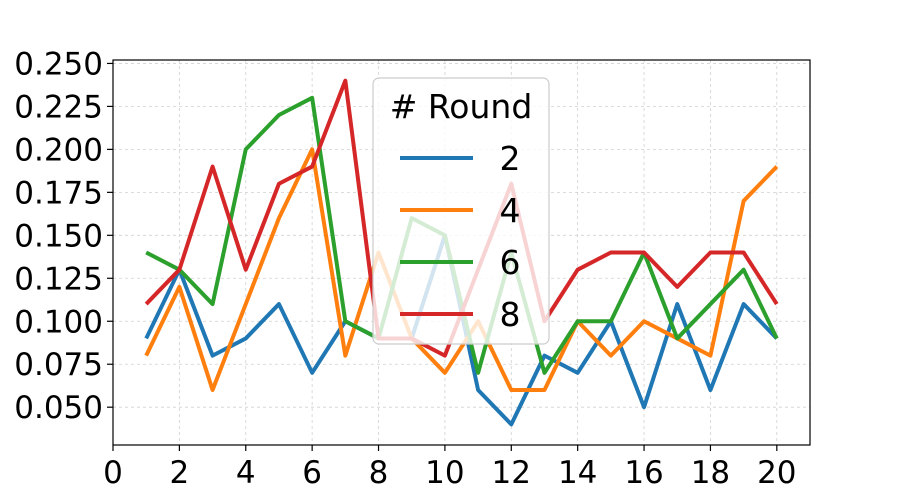  What do you see at coordinates (710, 473) in the screenshot?
I see `x-tick-label: 18` at bounding box center [710, 473].